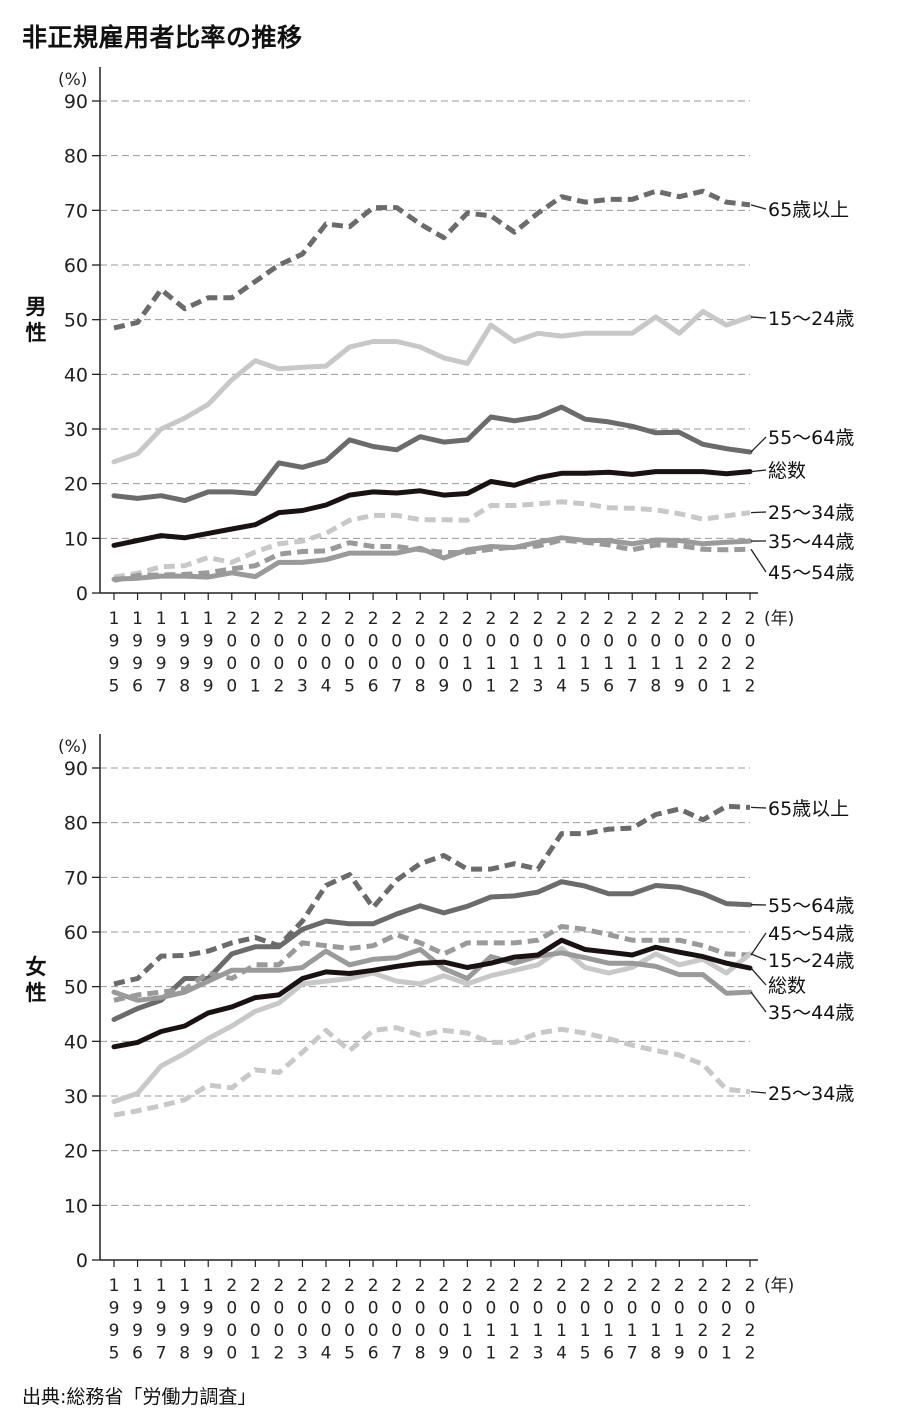 The height and width of the screenshot is (1424, 920). I want to click on panel-label: 女性, so click(36, 980).